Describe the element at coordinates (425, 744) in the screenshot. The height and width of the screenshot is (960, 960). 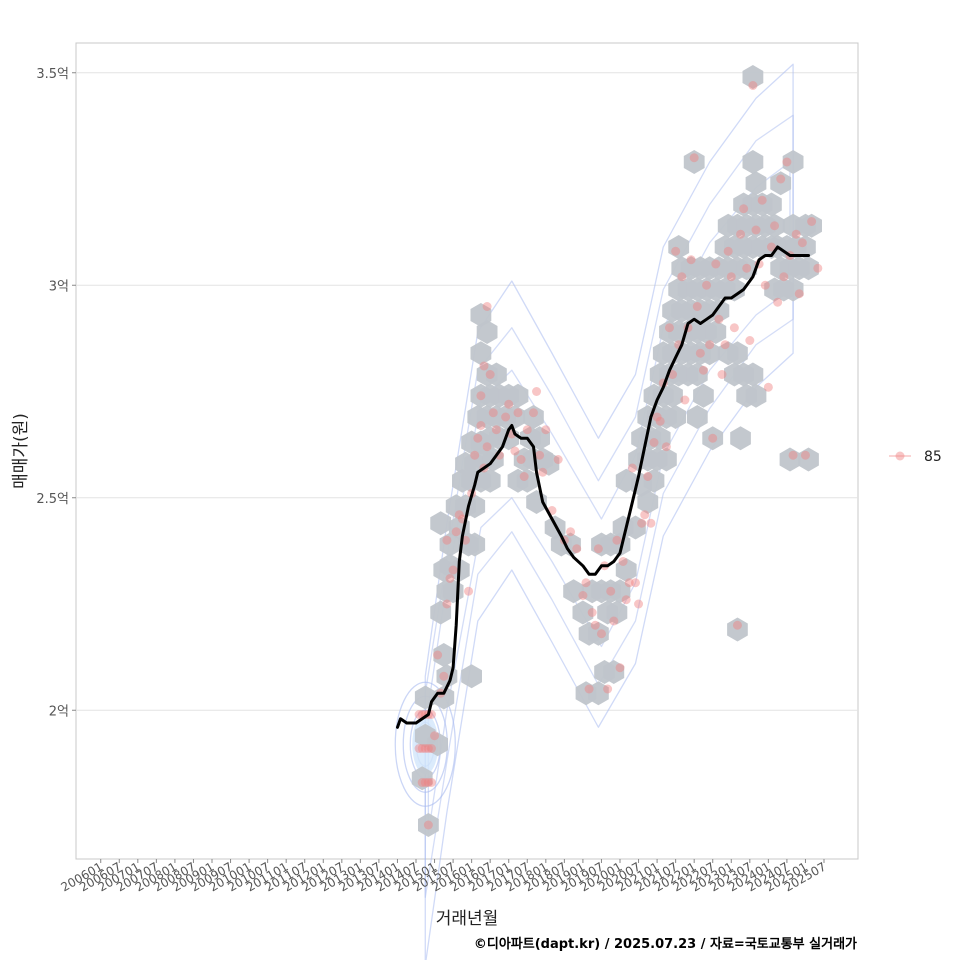
I see `density-contour` at that location.